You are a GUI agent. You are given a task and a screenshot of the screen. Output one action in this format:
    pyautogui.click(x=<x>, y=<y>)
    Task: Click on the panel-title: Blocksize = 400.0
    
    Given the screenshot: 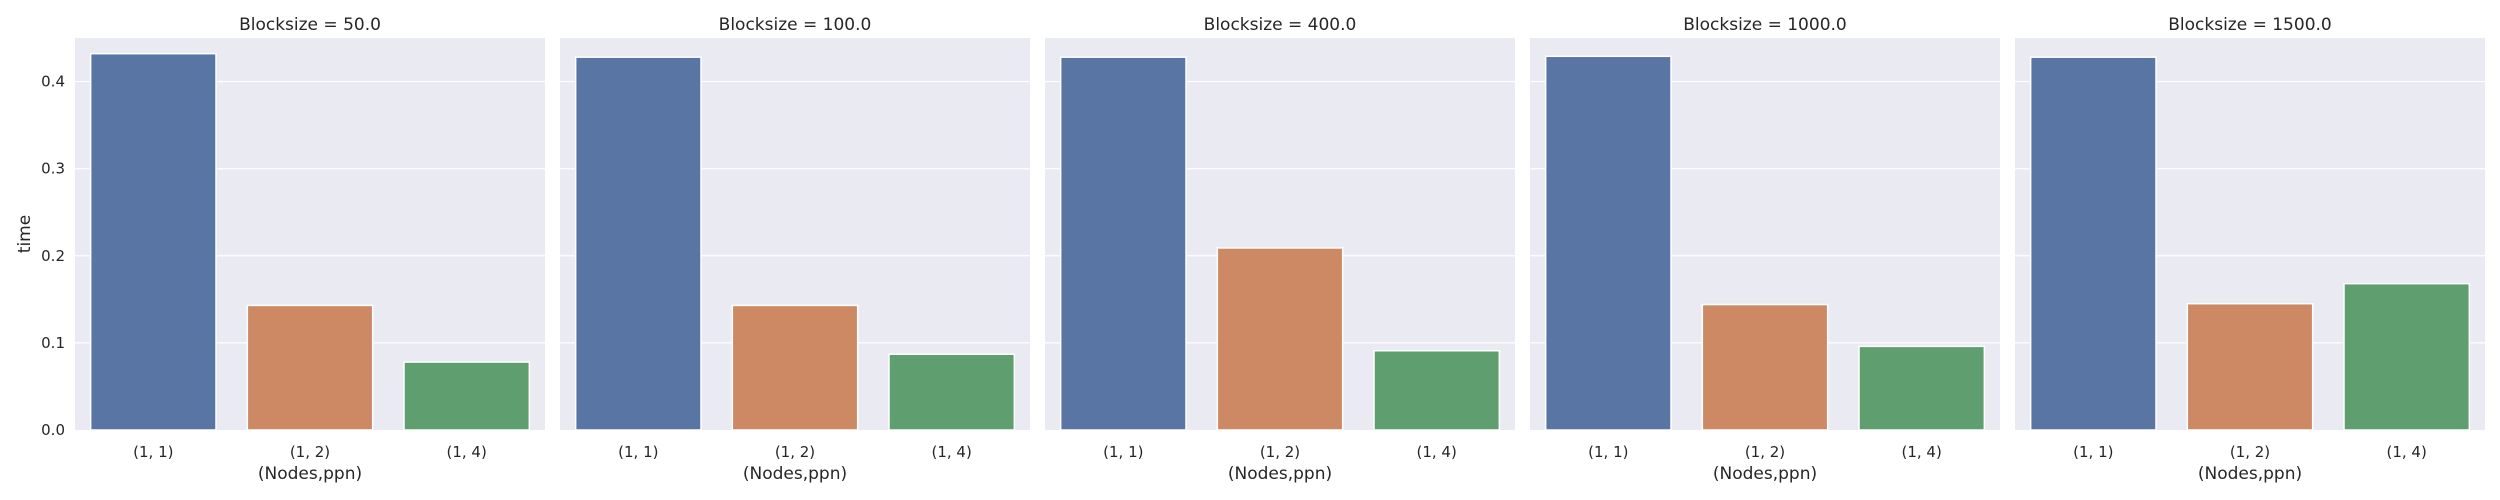 What is the action you would take?
    pyautogui.click(x=1280, y=25)
    